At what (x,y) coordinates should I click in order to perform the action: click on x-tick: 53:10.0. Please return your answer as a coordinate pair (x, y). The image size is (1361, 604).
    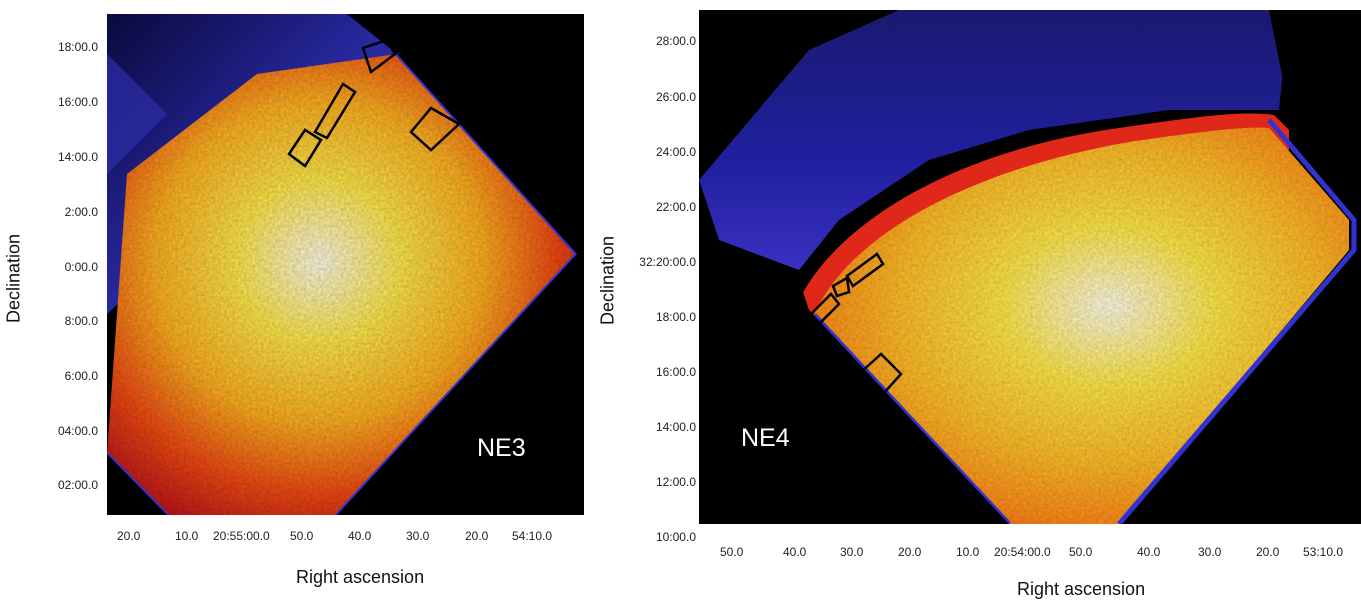
    Looking at the image, I should click on (1323, 552).